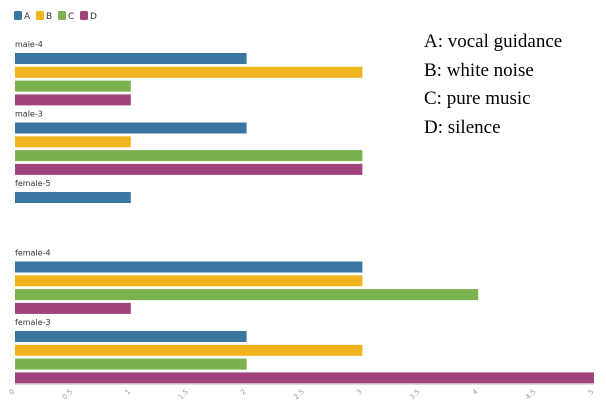 The image size is (606, 407). Describe the element at coordinates (131, 336) in the screenshot. I see `bar-female-3-a` at that location.